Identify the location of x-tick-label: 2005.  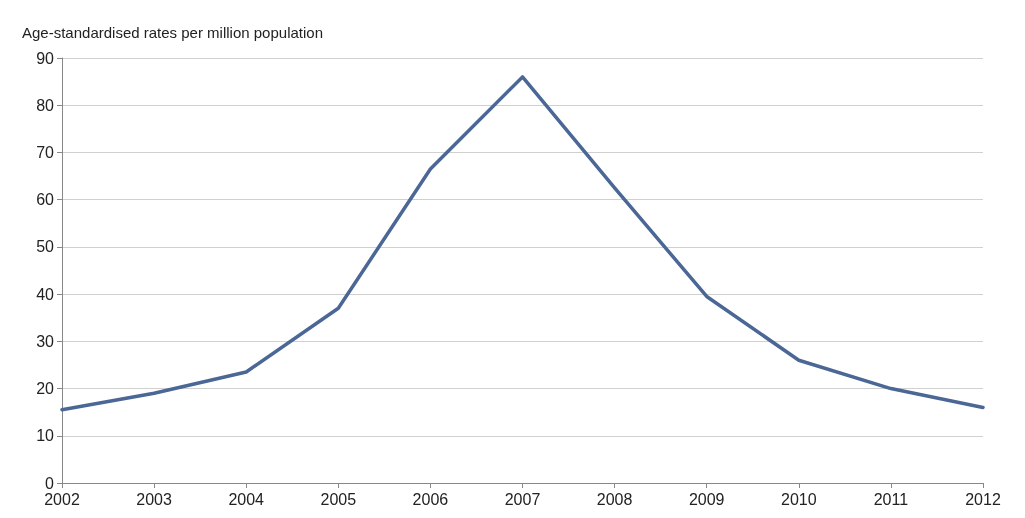
(338, 499).